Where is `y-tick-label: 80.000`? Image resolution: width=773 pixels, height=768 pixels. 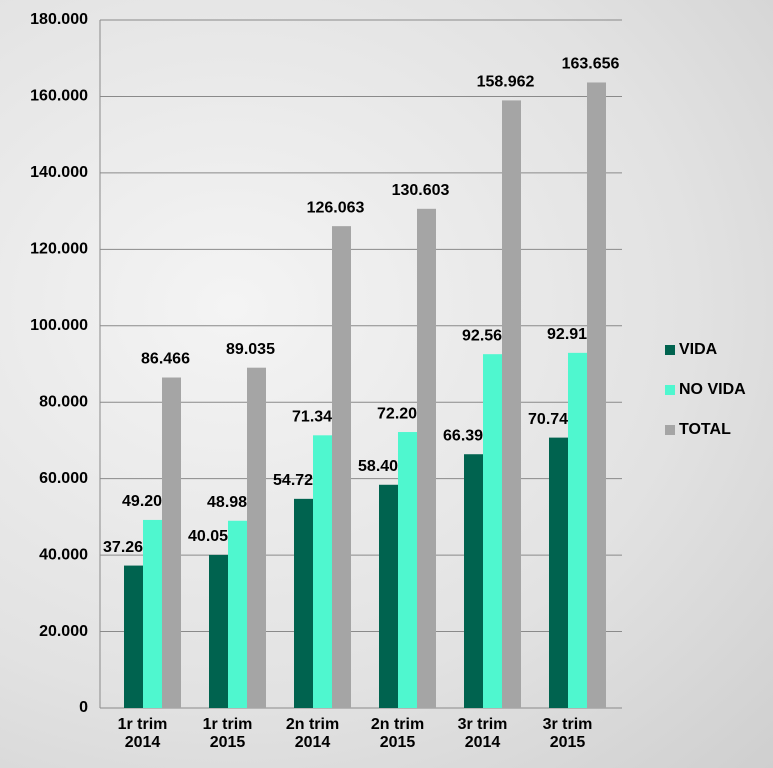 y-tick-label: 80.000 is located at coordinates (63, 401).